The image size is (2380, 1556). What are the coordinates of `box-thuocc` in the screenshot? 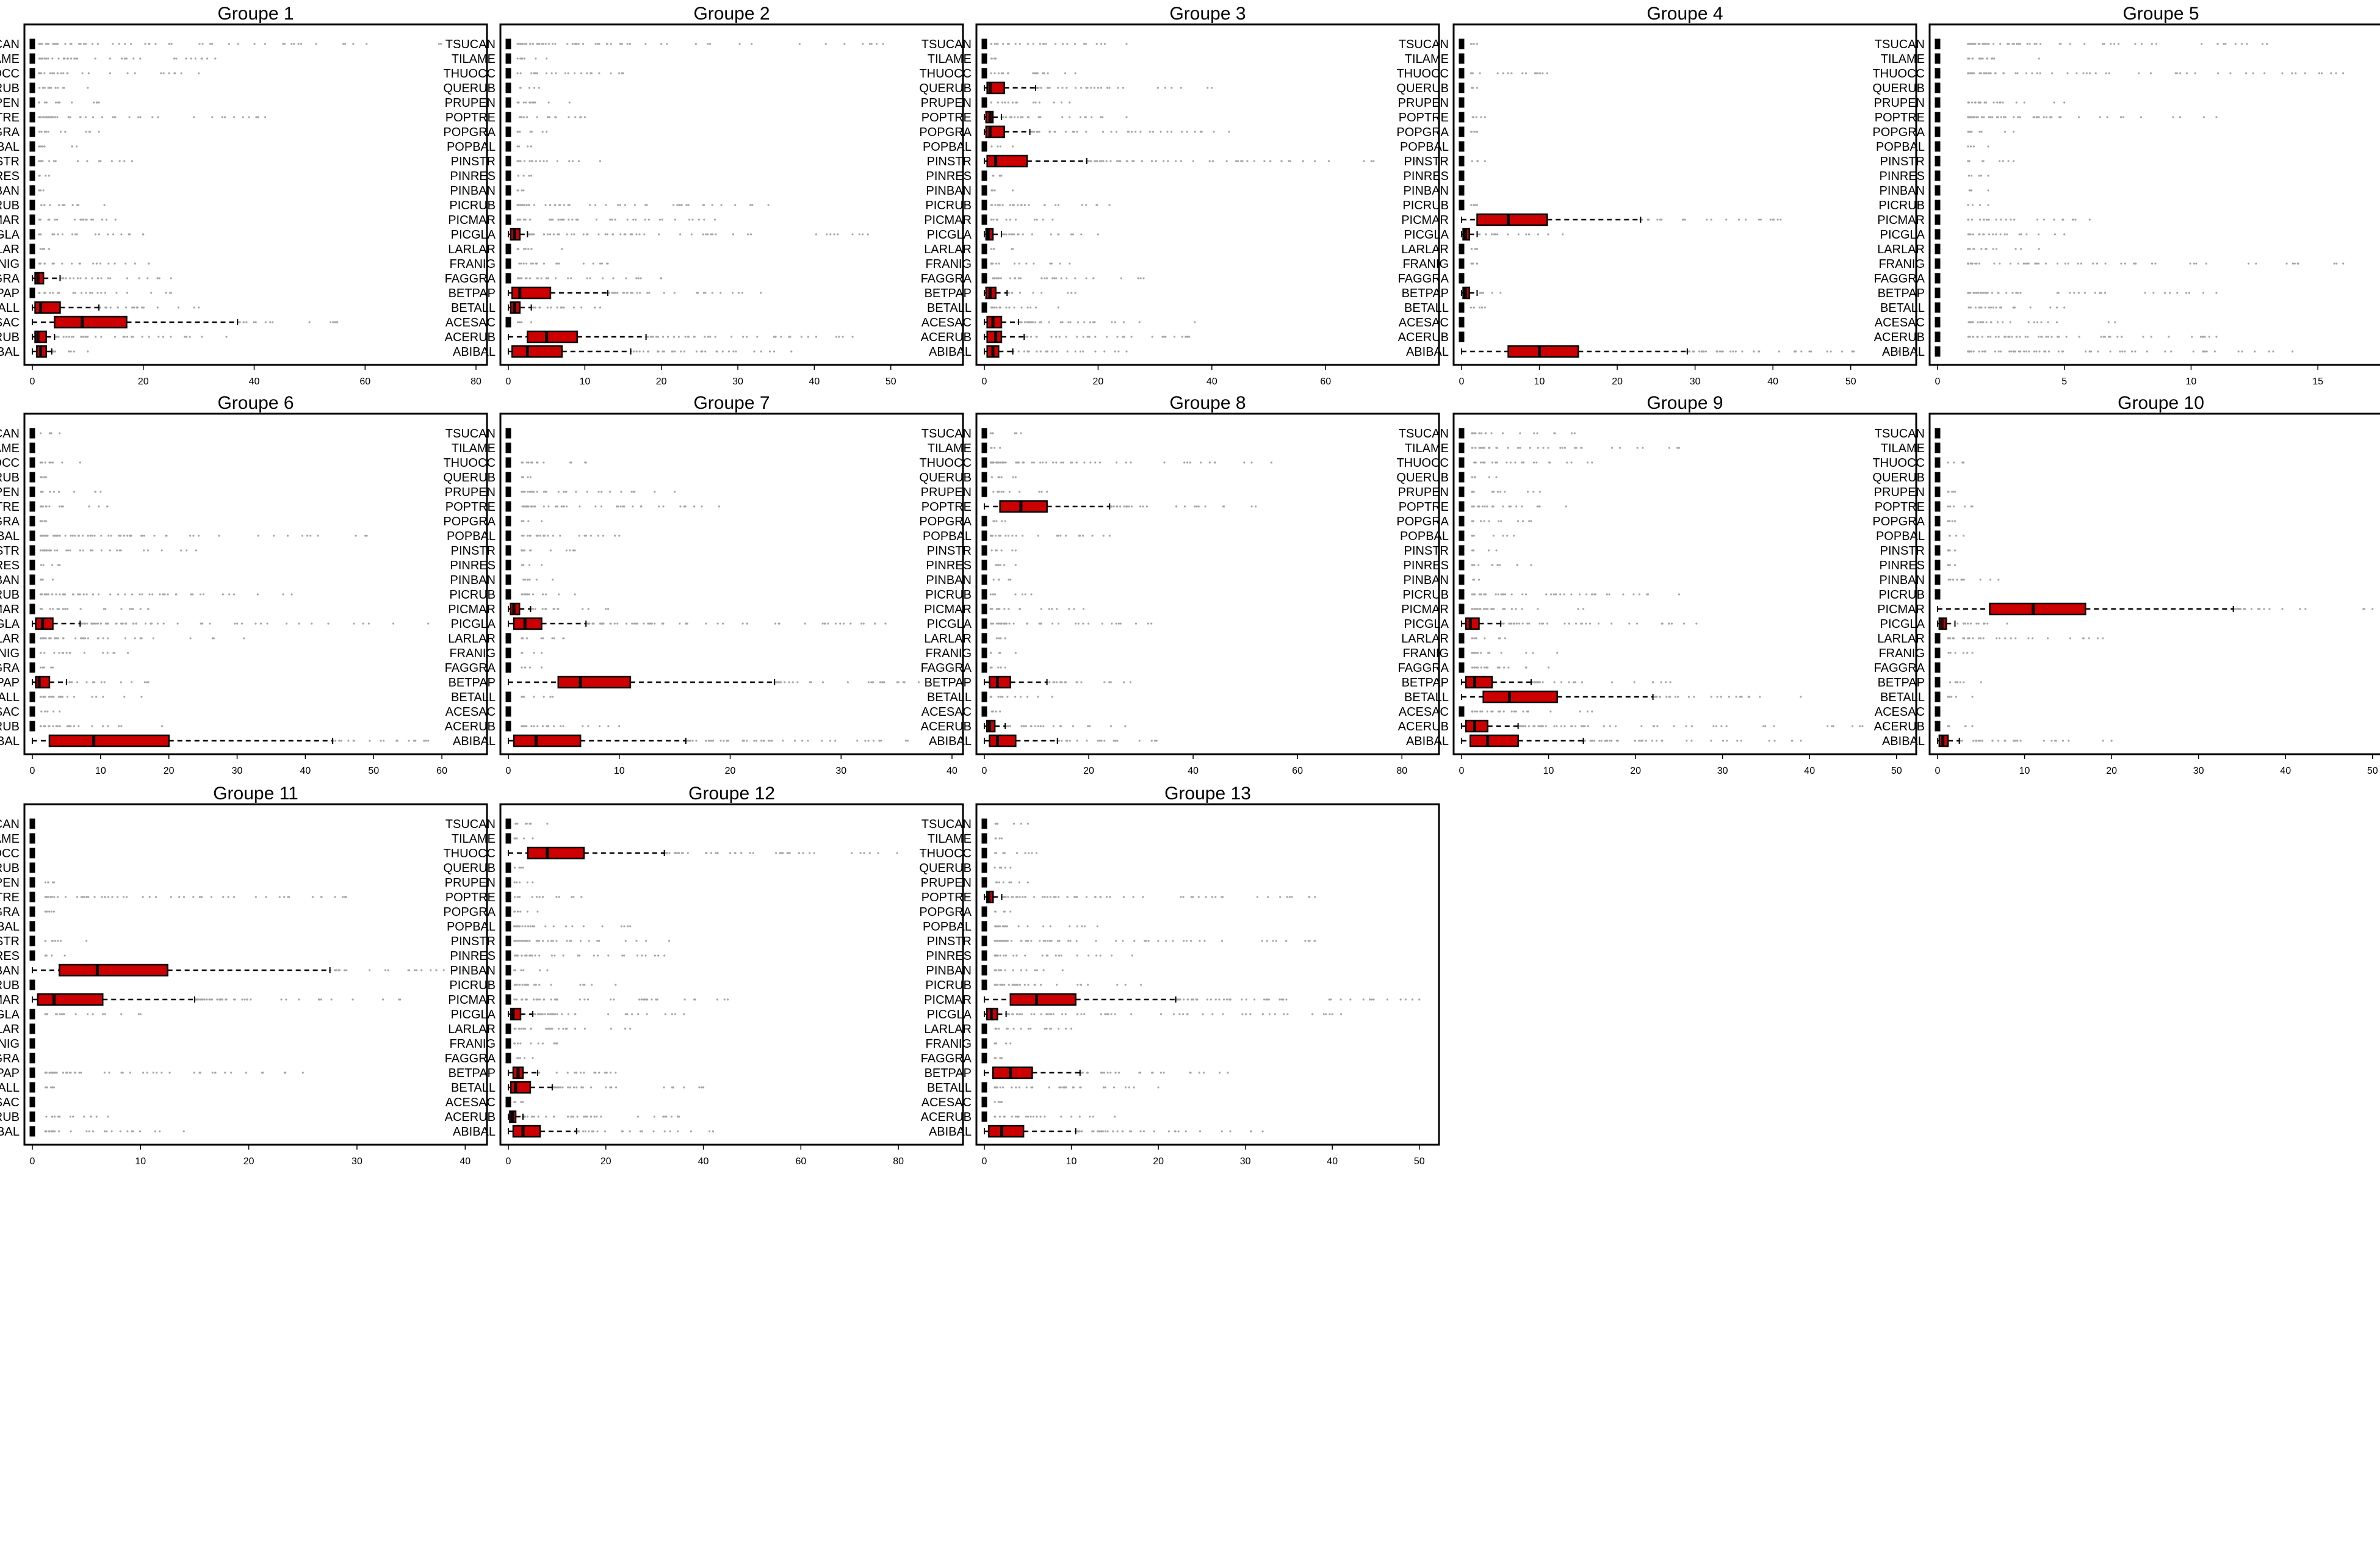 It's located at (1462, 462).